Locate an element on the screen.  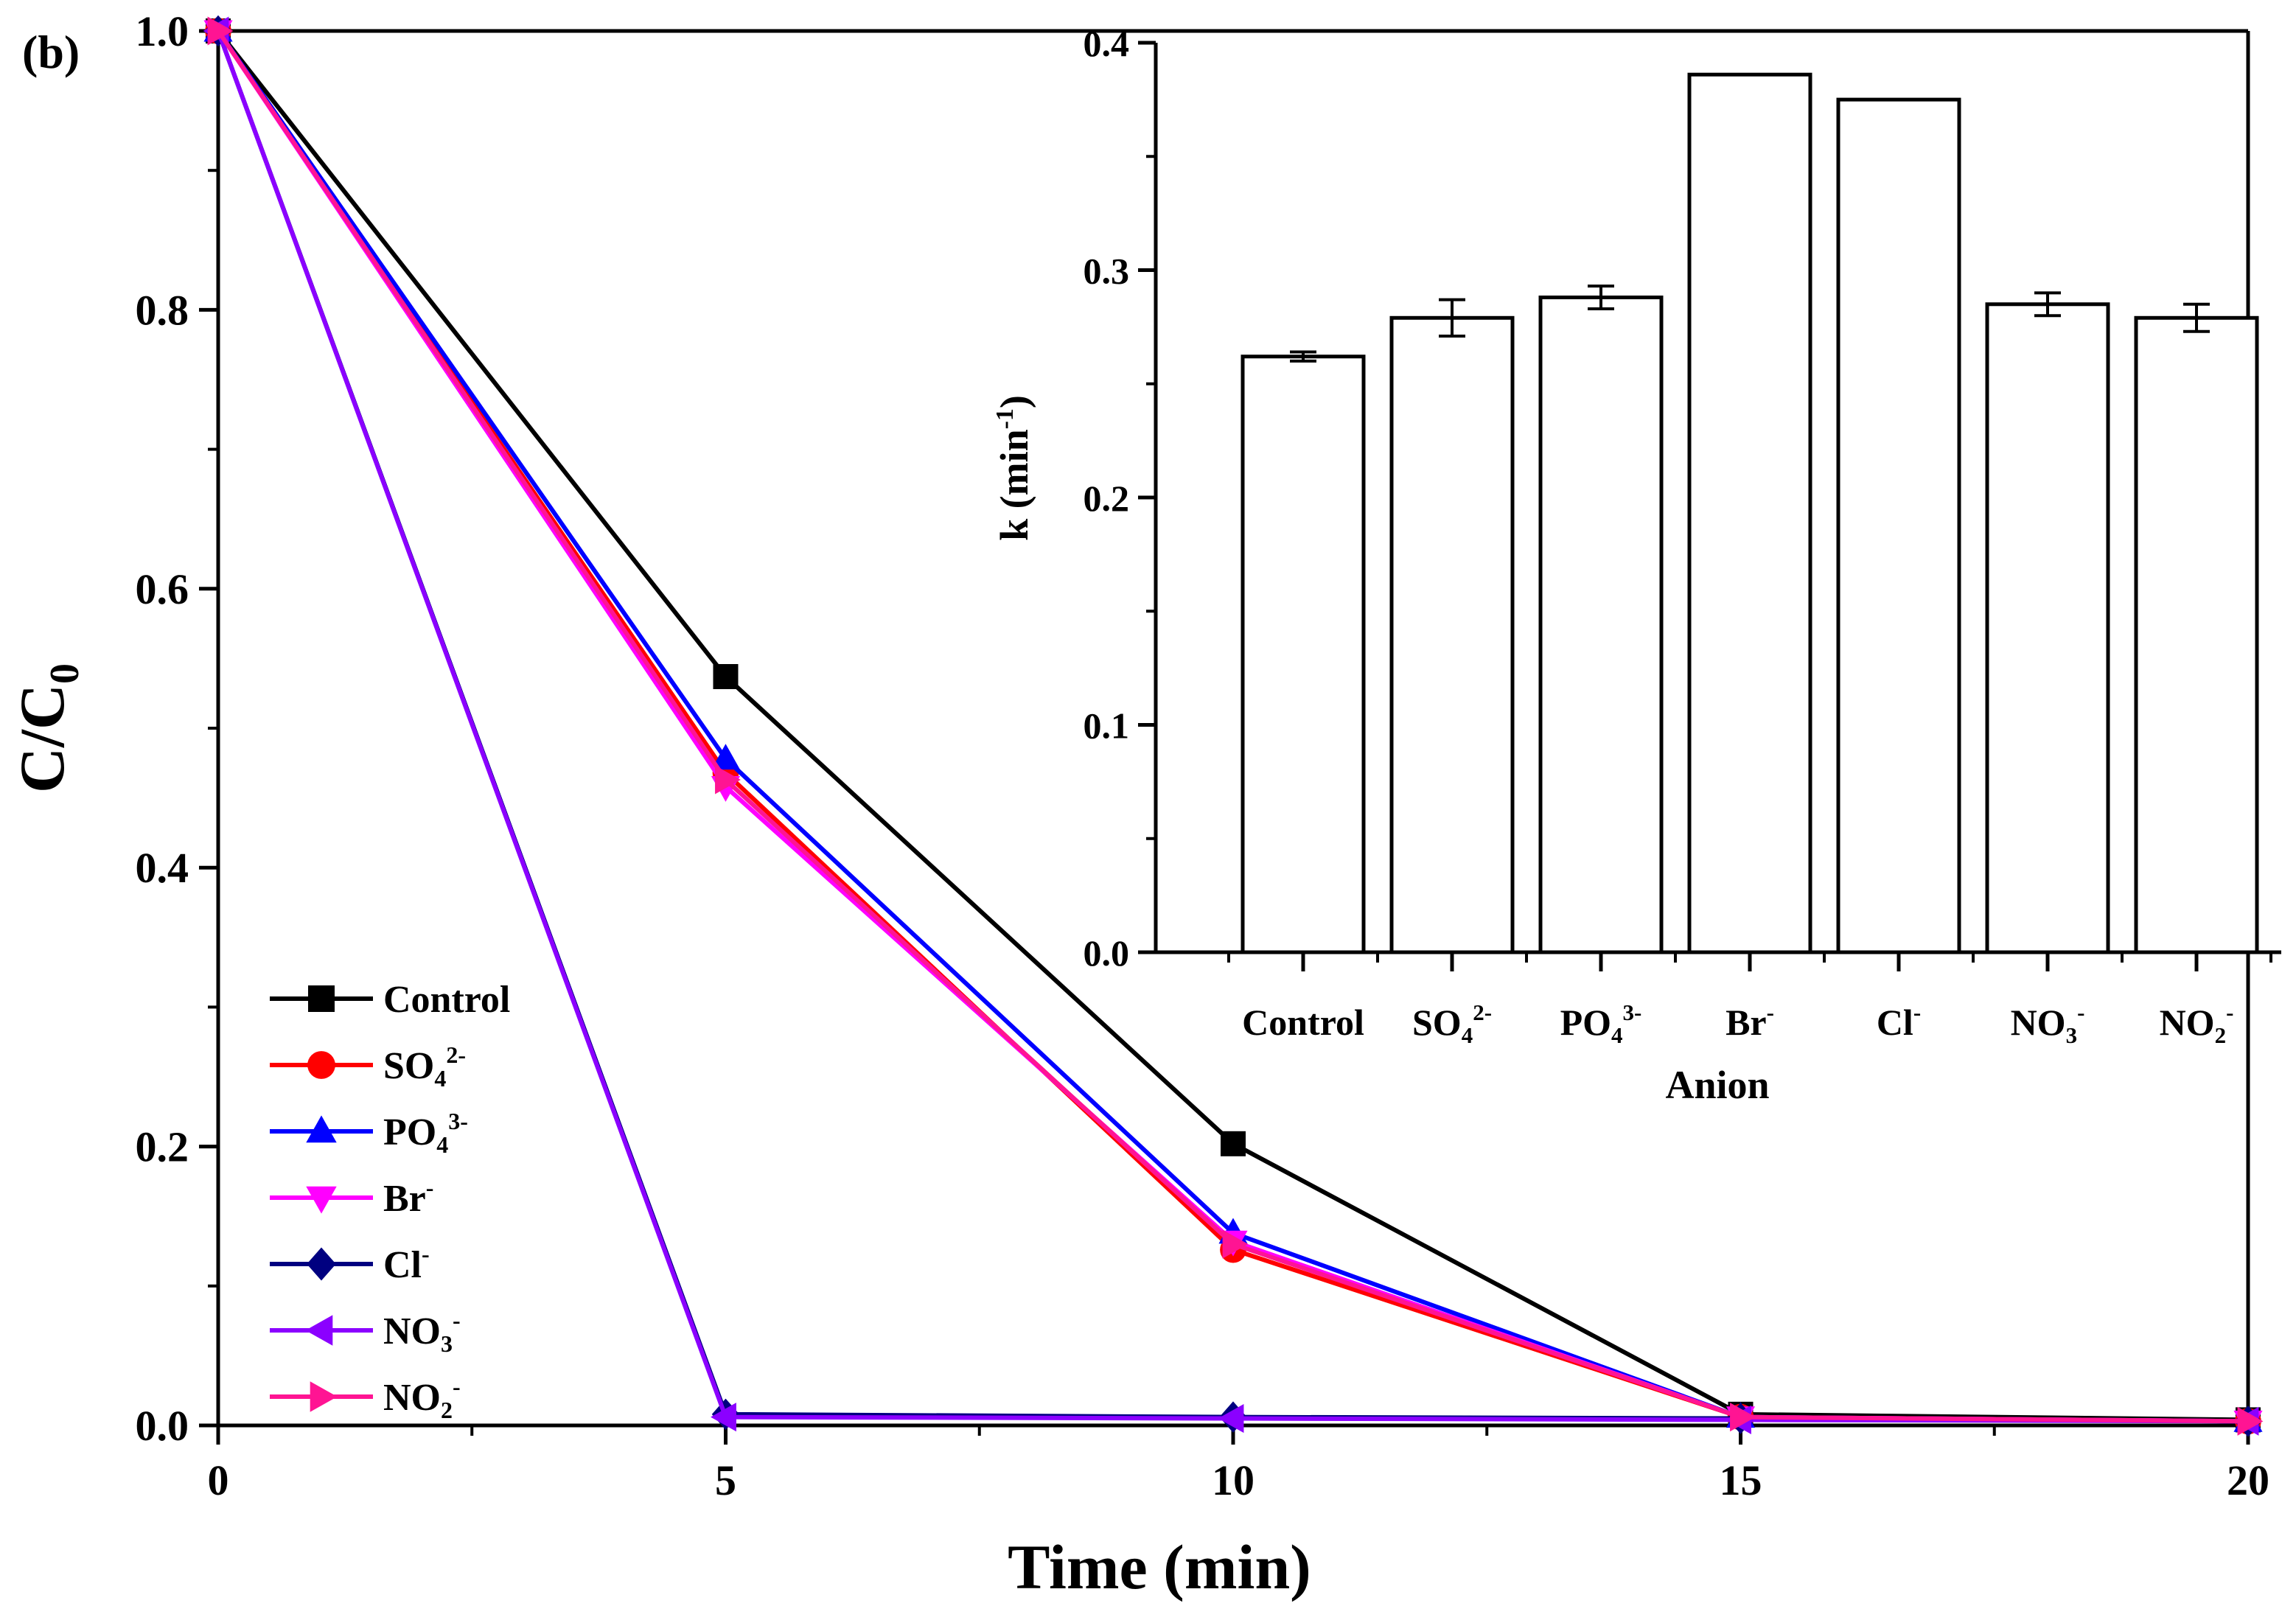
x-tick-label: 5 is located at coordinates (725, 1480).